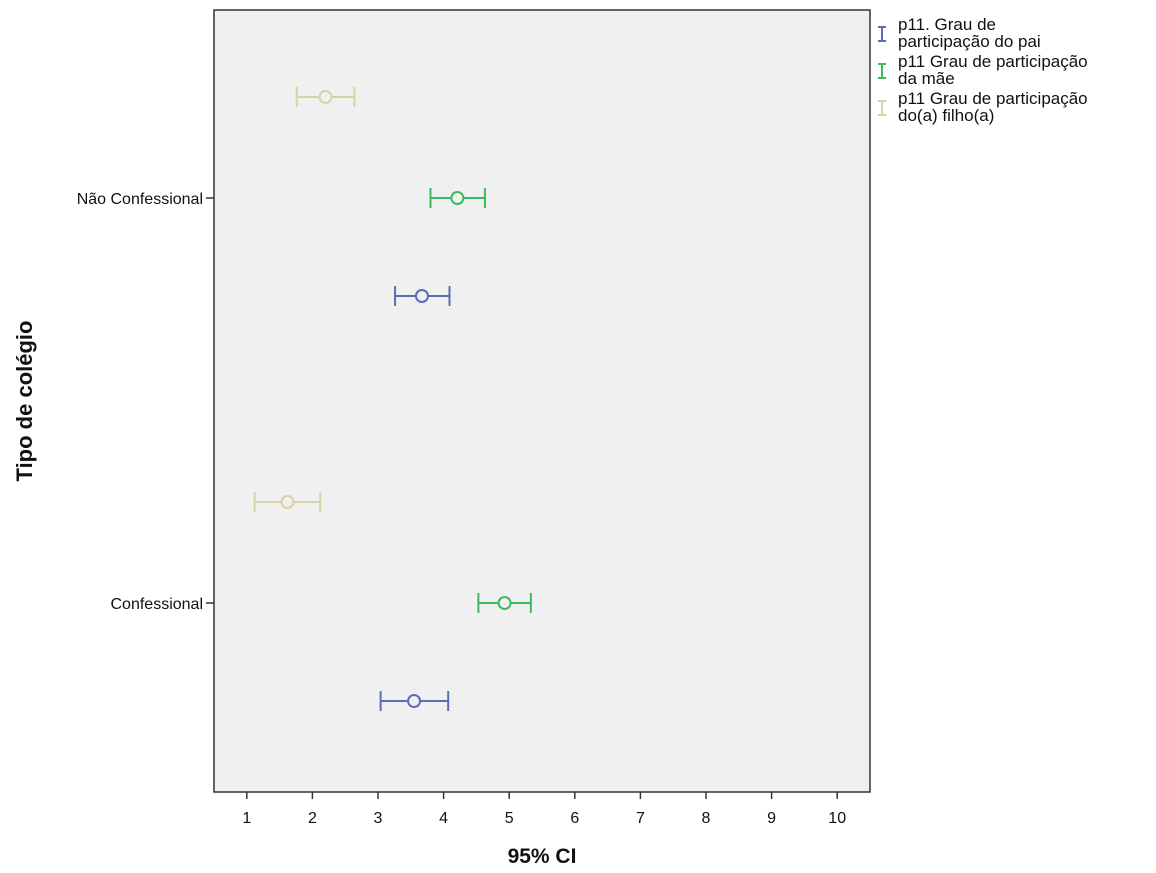 Image resolution: width=1156 pixels, height=873 pixels. I want to click on x-tick-label: 4, so click(443, 818).